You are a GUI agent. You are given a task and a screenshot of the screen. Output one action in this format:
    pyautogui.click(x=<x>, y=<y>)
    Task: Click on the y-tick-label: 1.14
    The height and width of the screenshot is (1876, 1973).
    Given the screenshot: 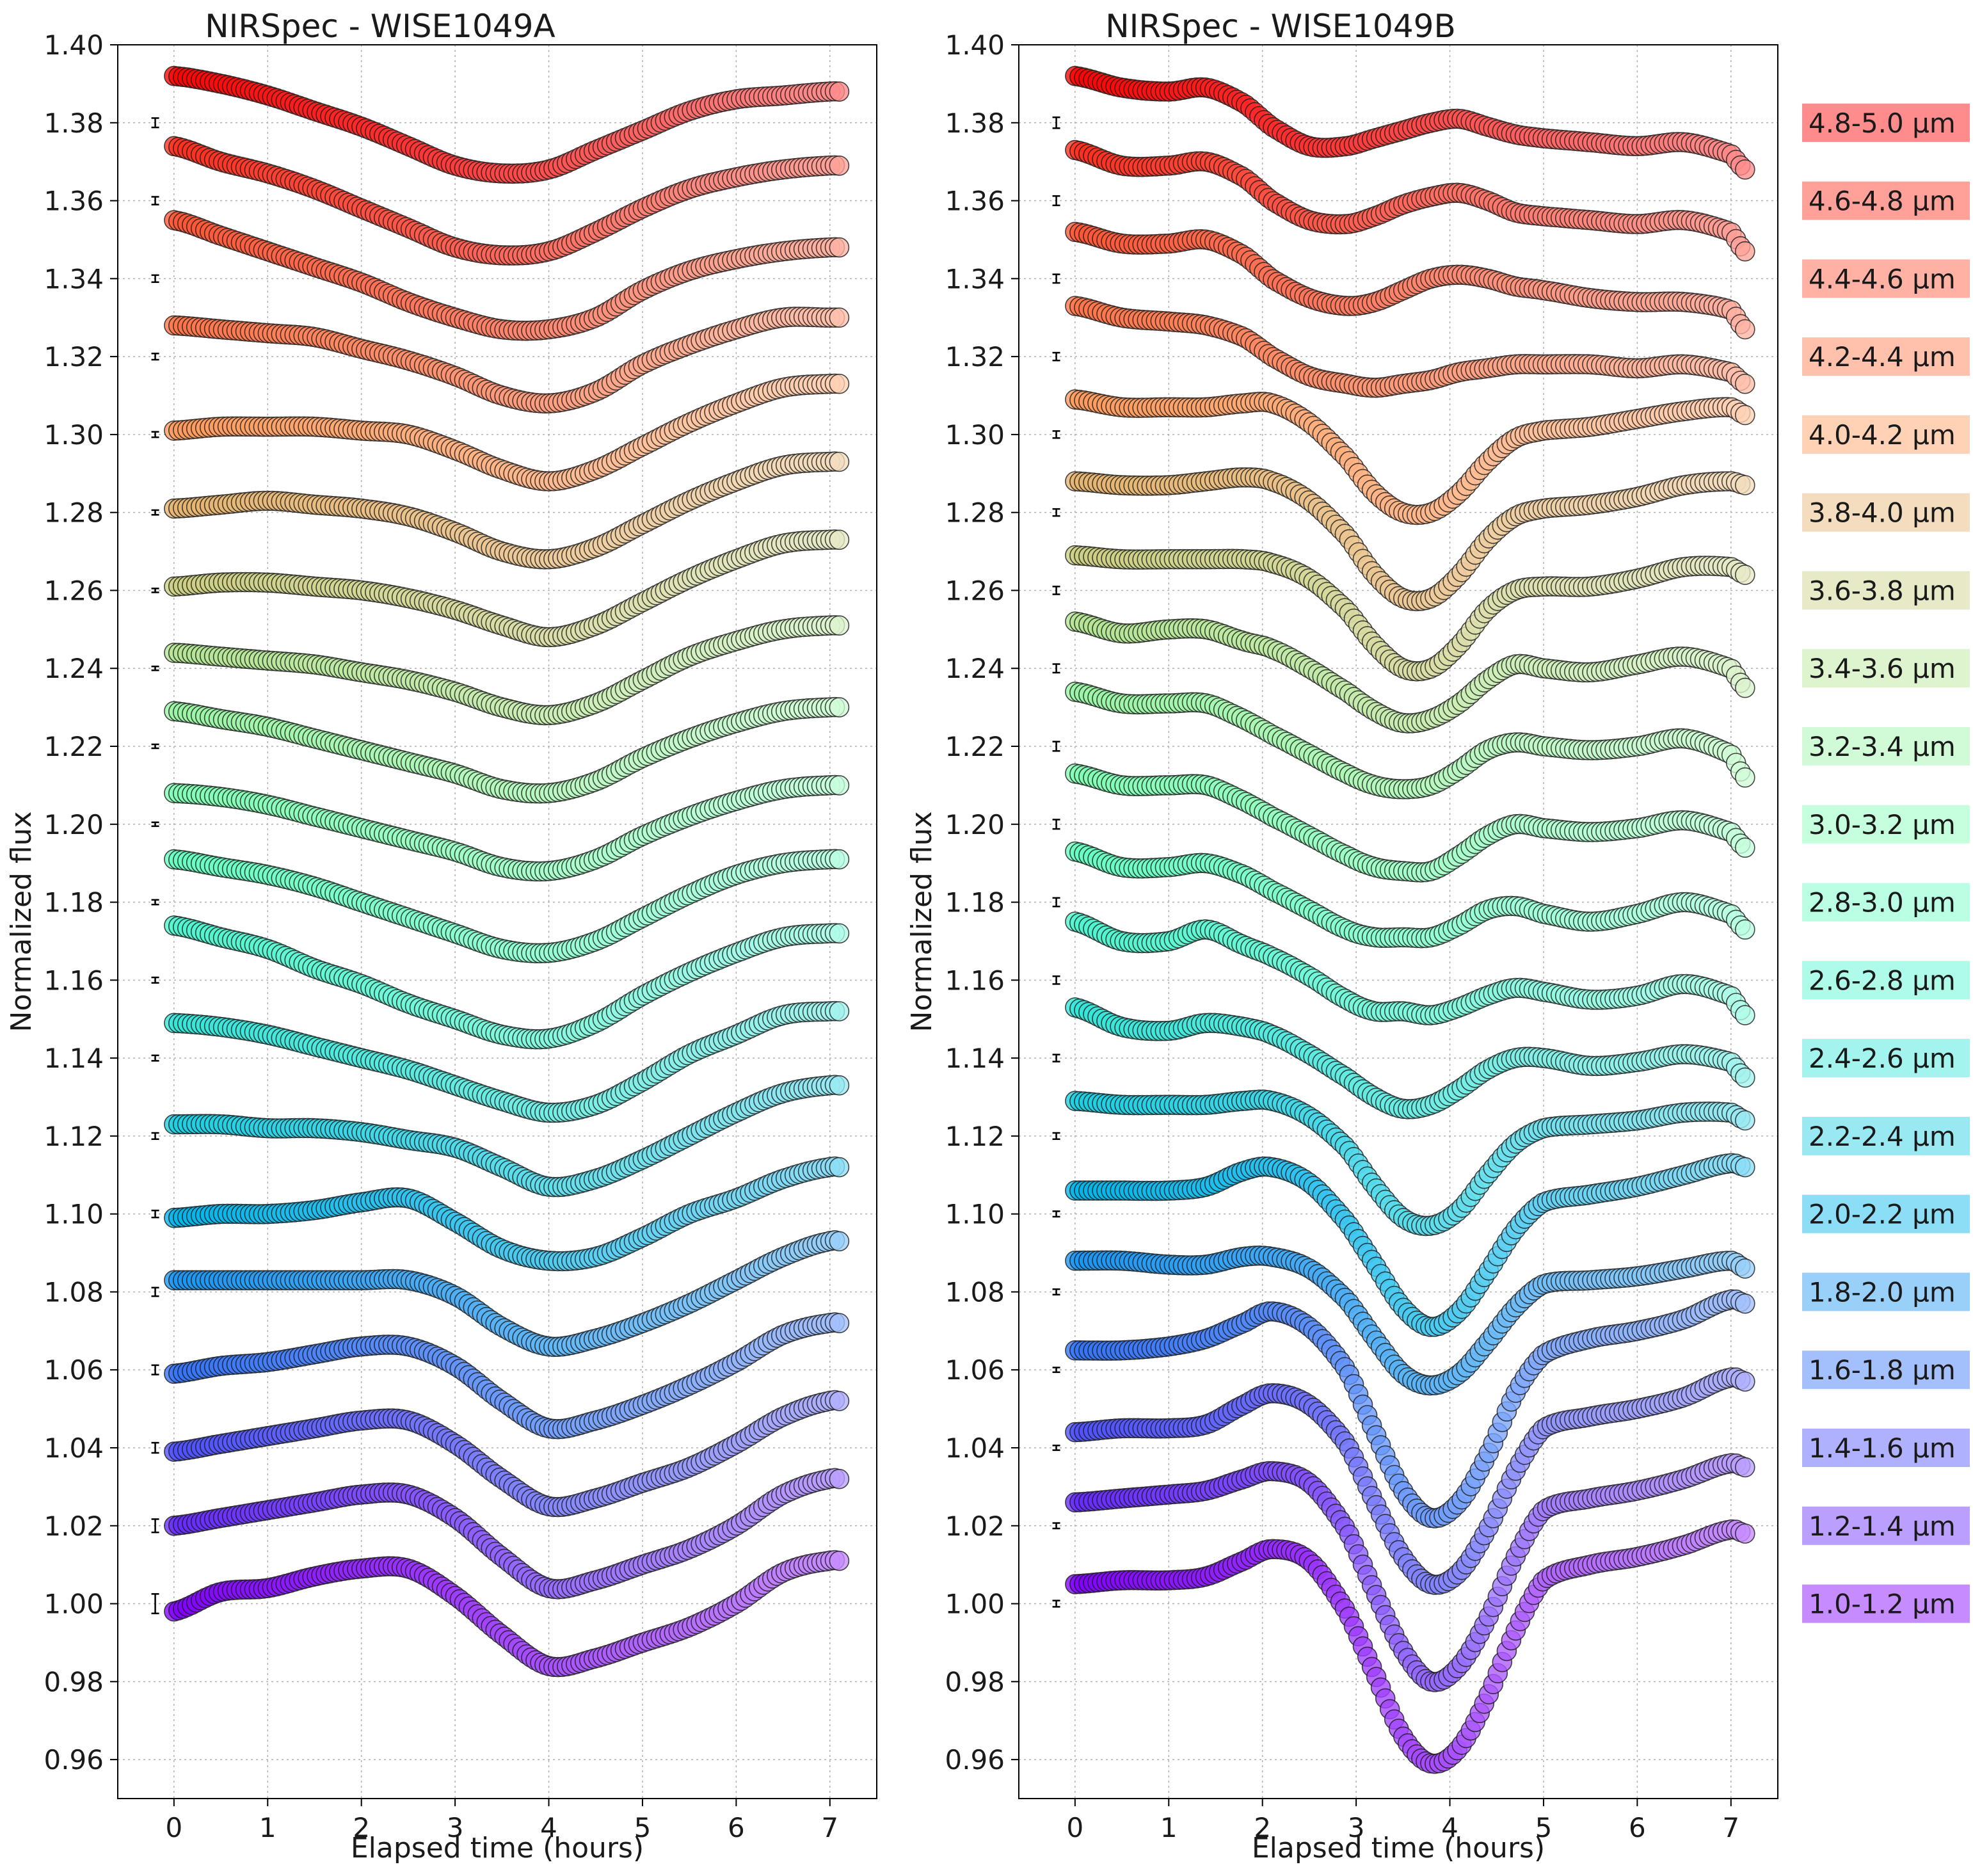 What is the action you would take?
    pyautogui.click(x=74, y=1058)
    